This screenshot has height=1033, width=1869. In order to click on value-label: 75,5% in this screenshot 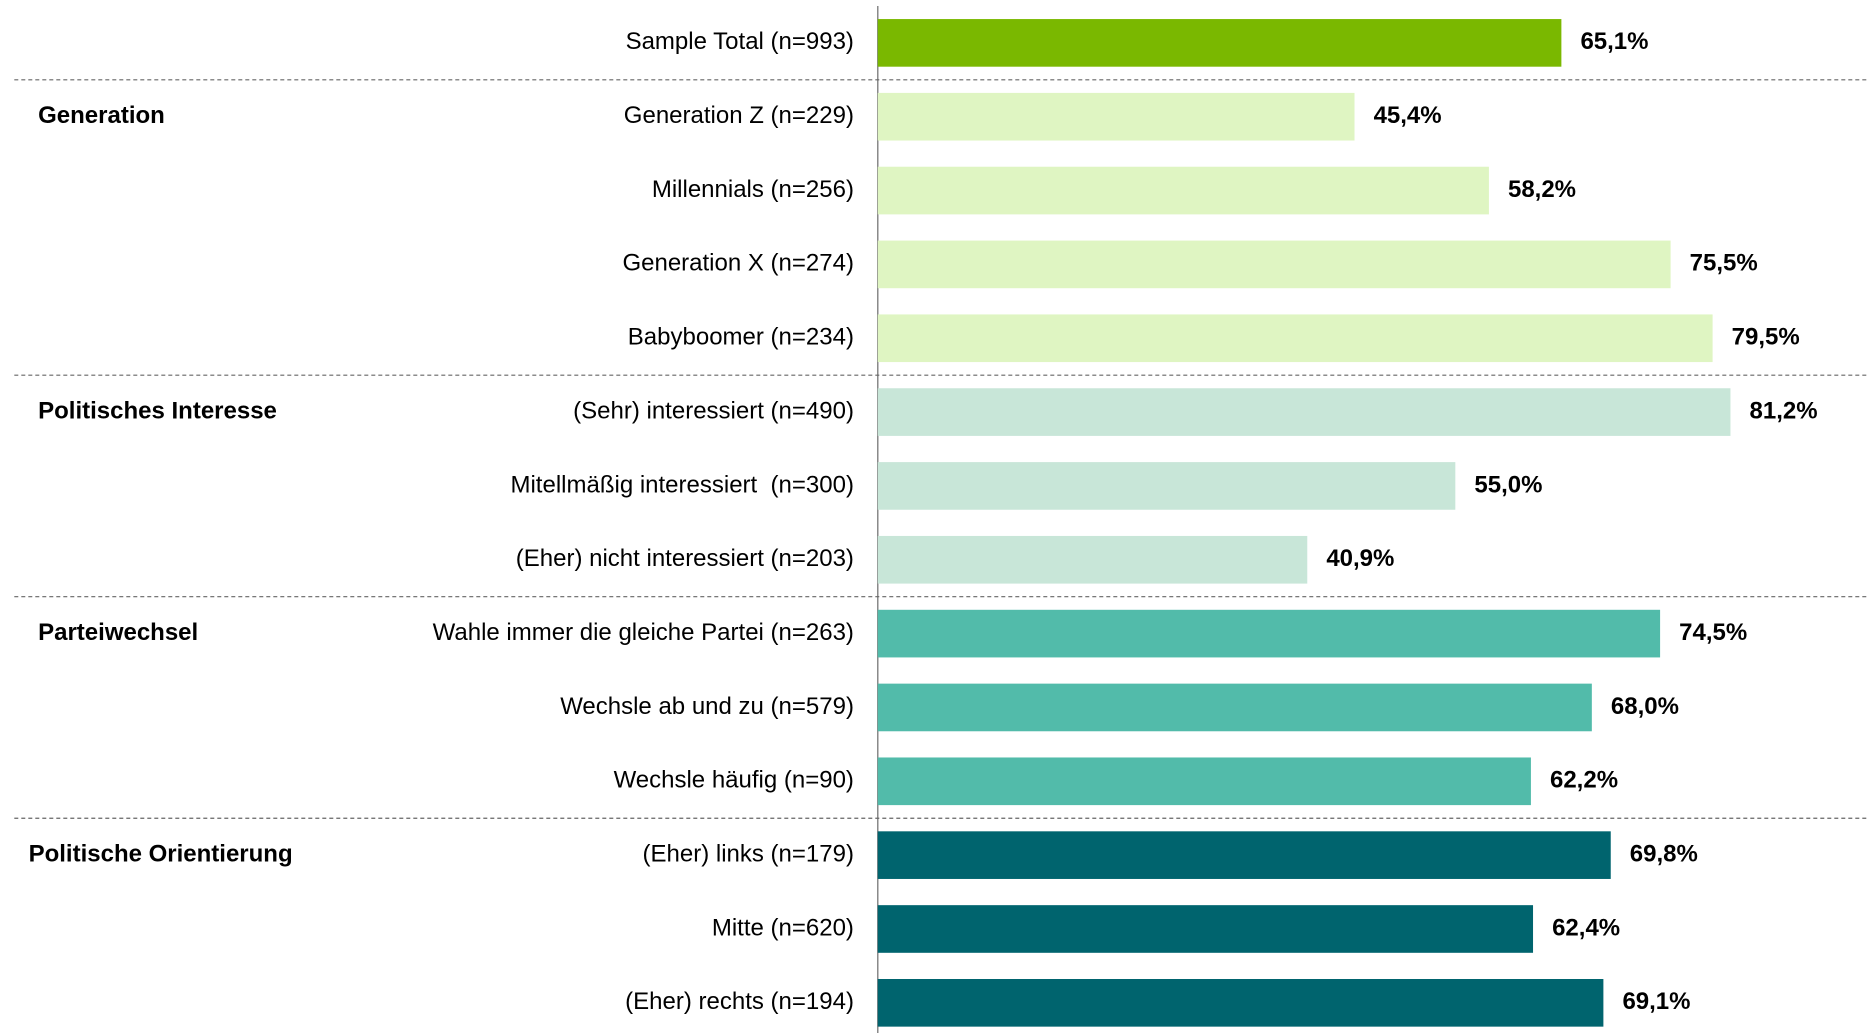, I will do `click(1724, 263)`.